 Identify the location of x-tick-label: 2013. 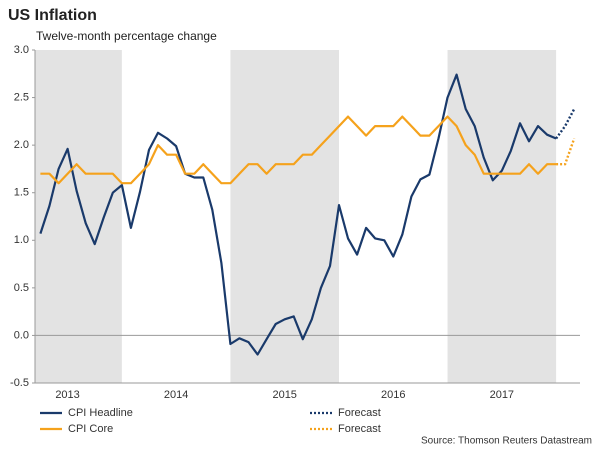
(67, 395).